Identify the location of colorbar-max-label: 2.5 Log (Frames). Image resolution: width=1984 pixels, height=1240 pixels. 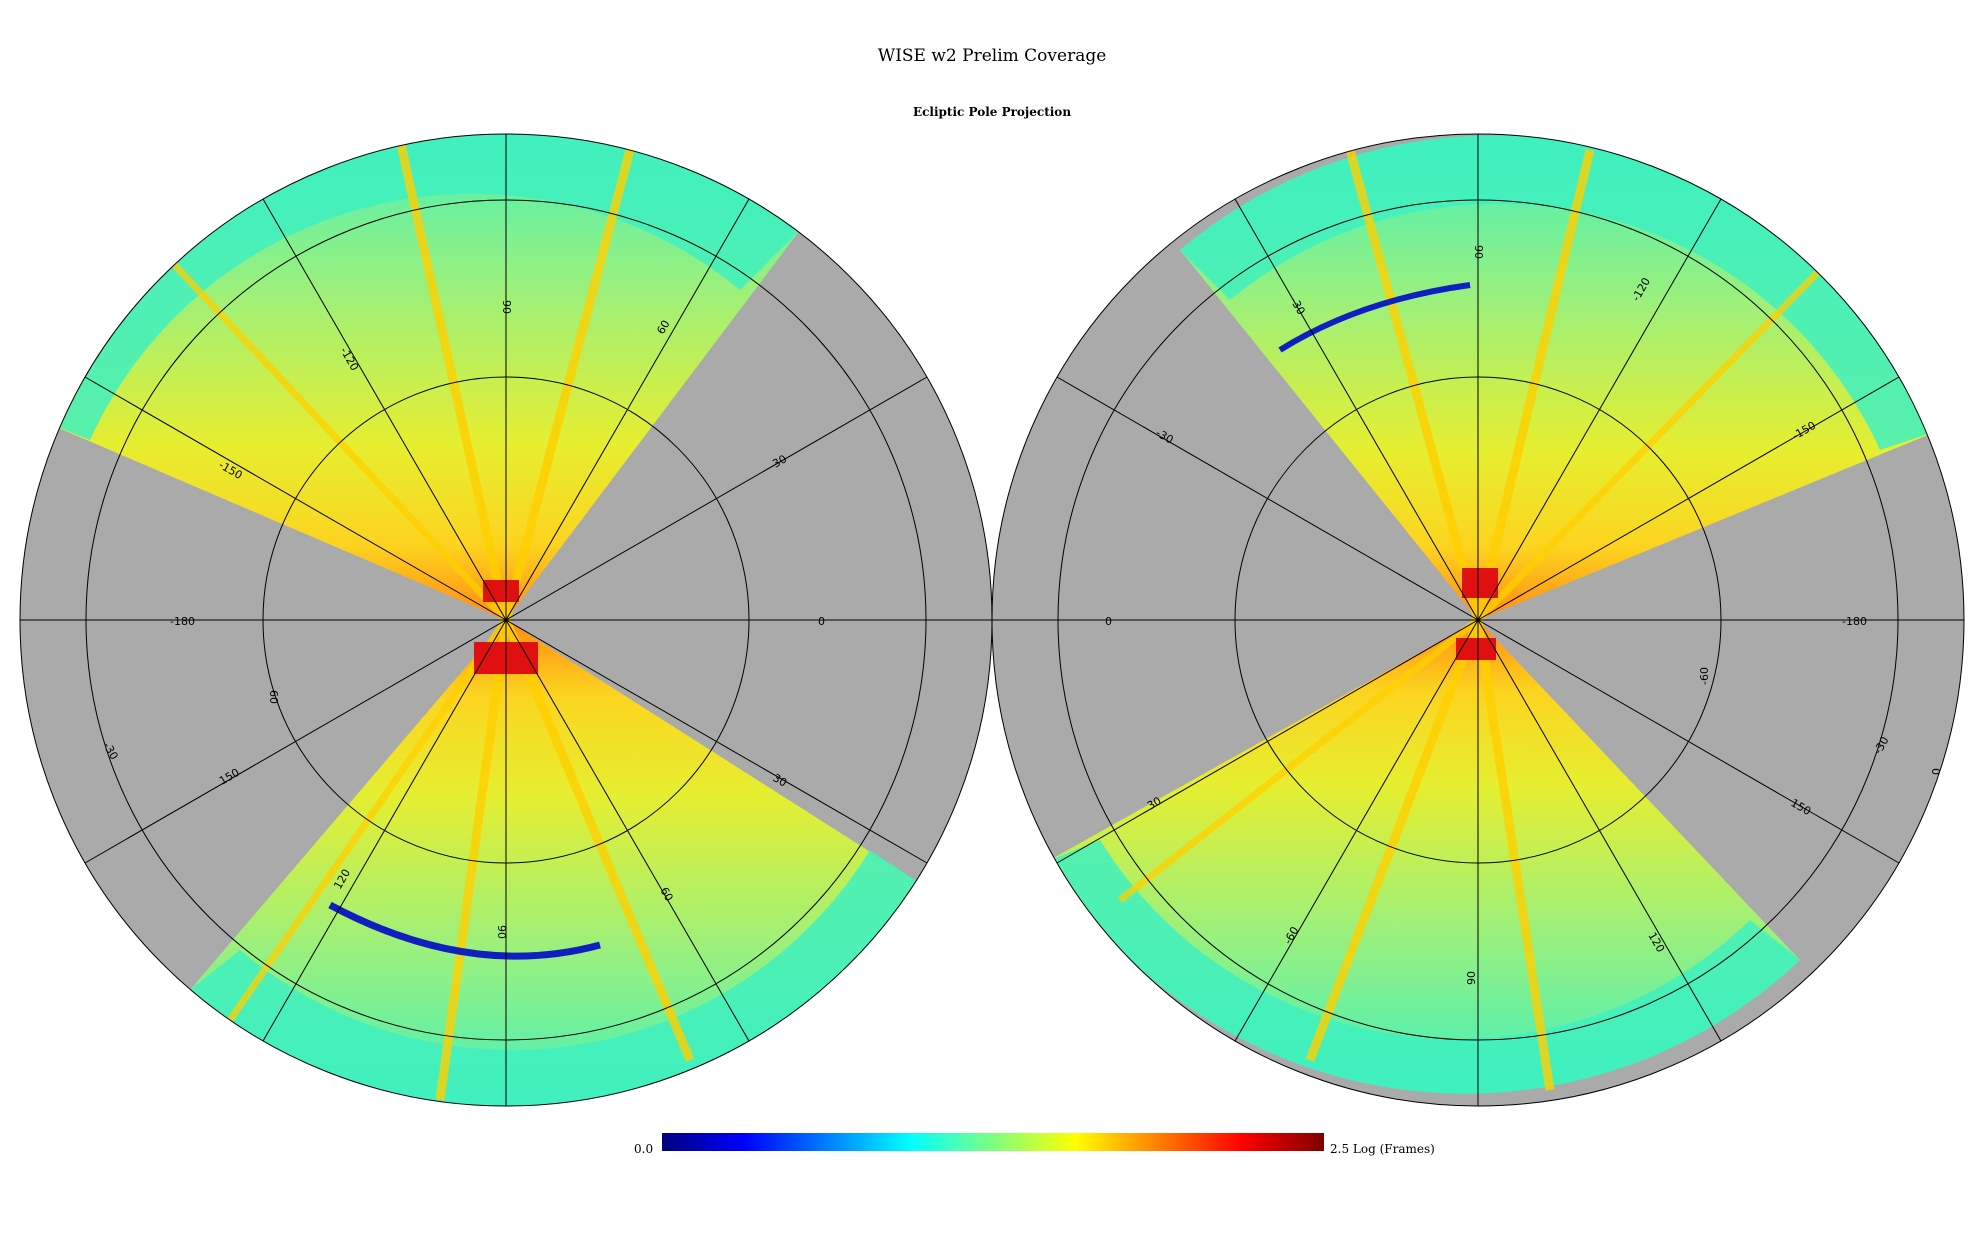
(1382, 1149).